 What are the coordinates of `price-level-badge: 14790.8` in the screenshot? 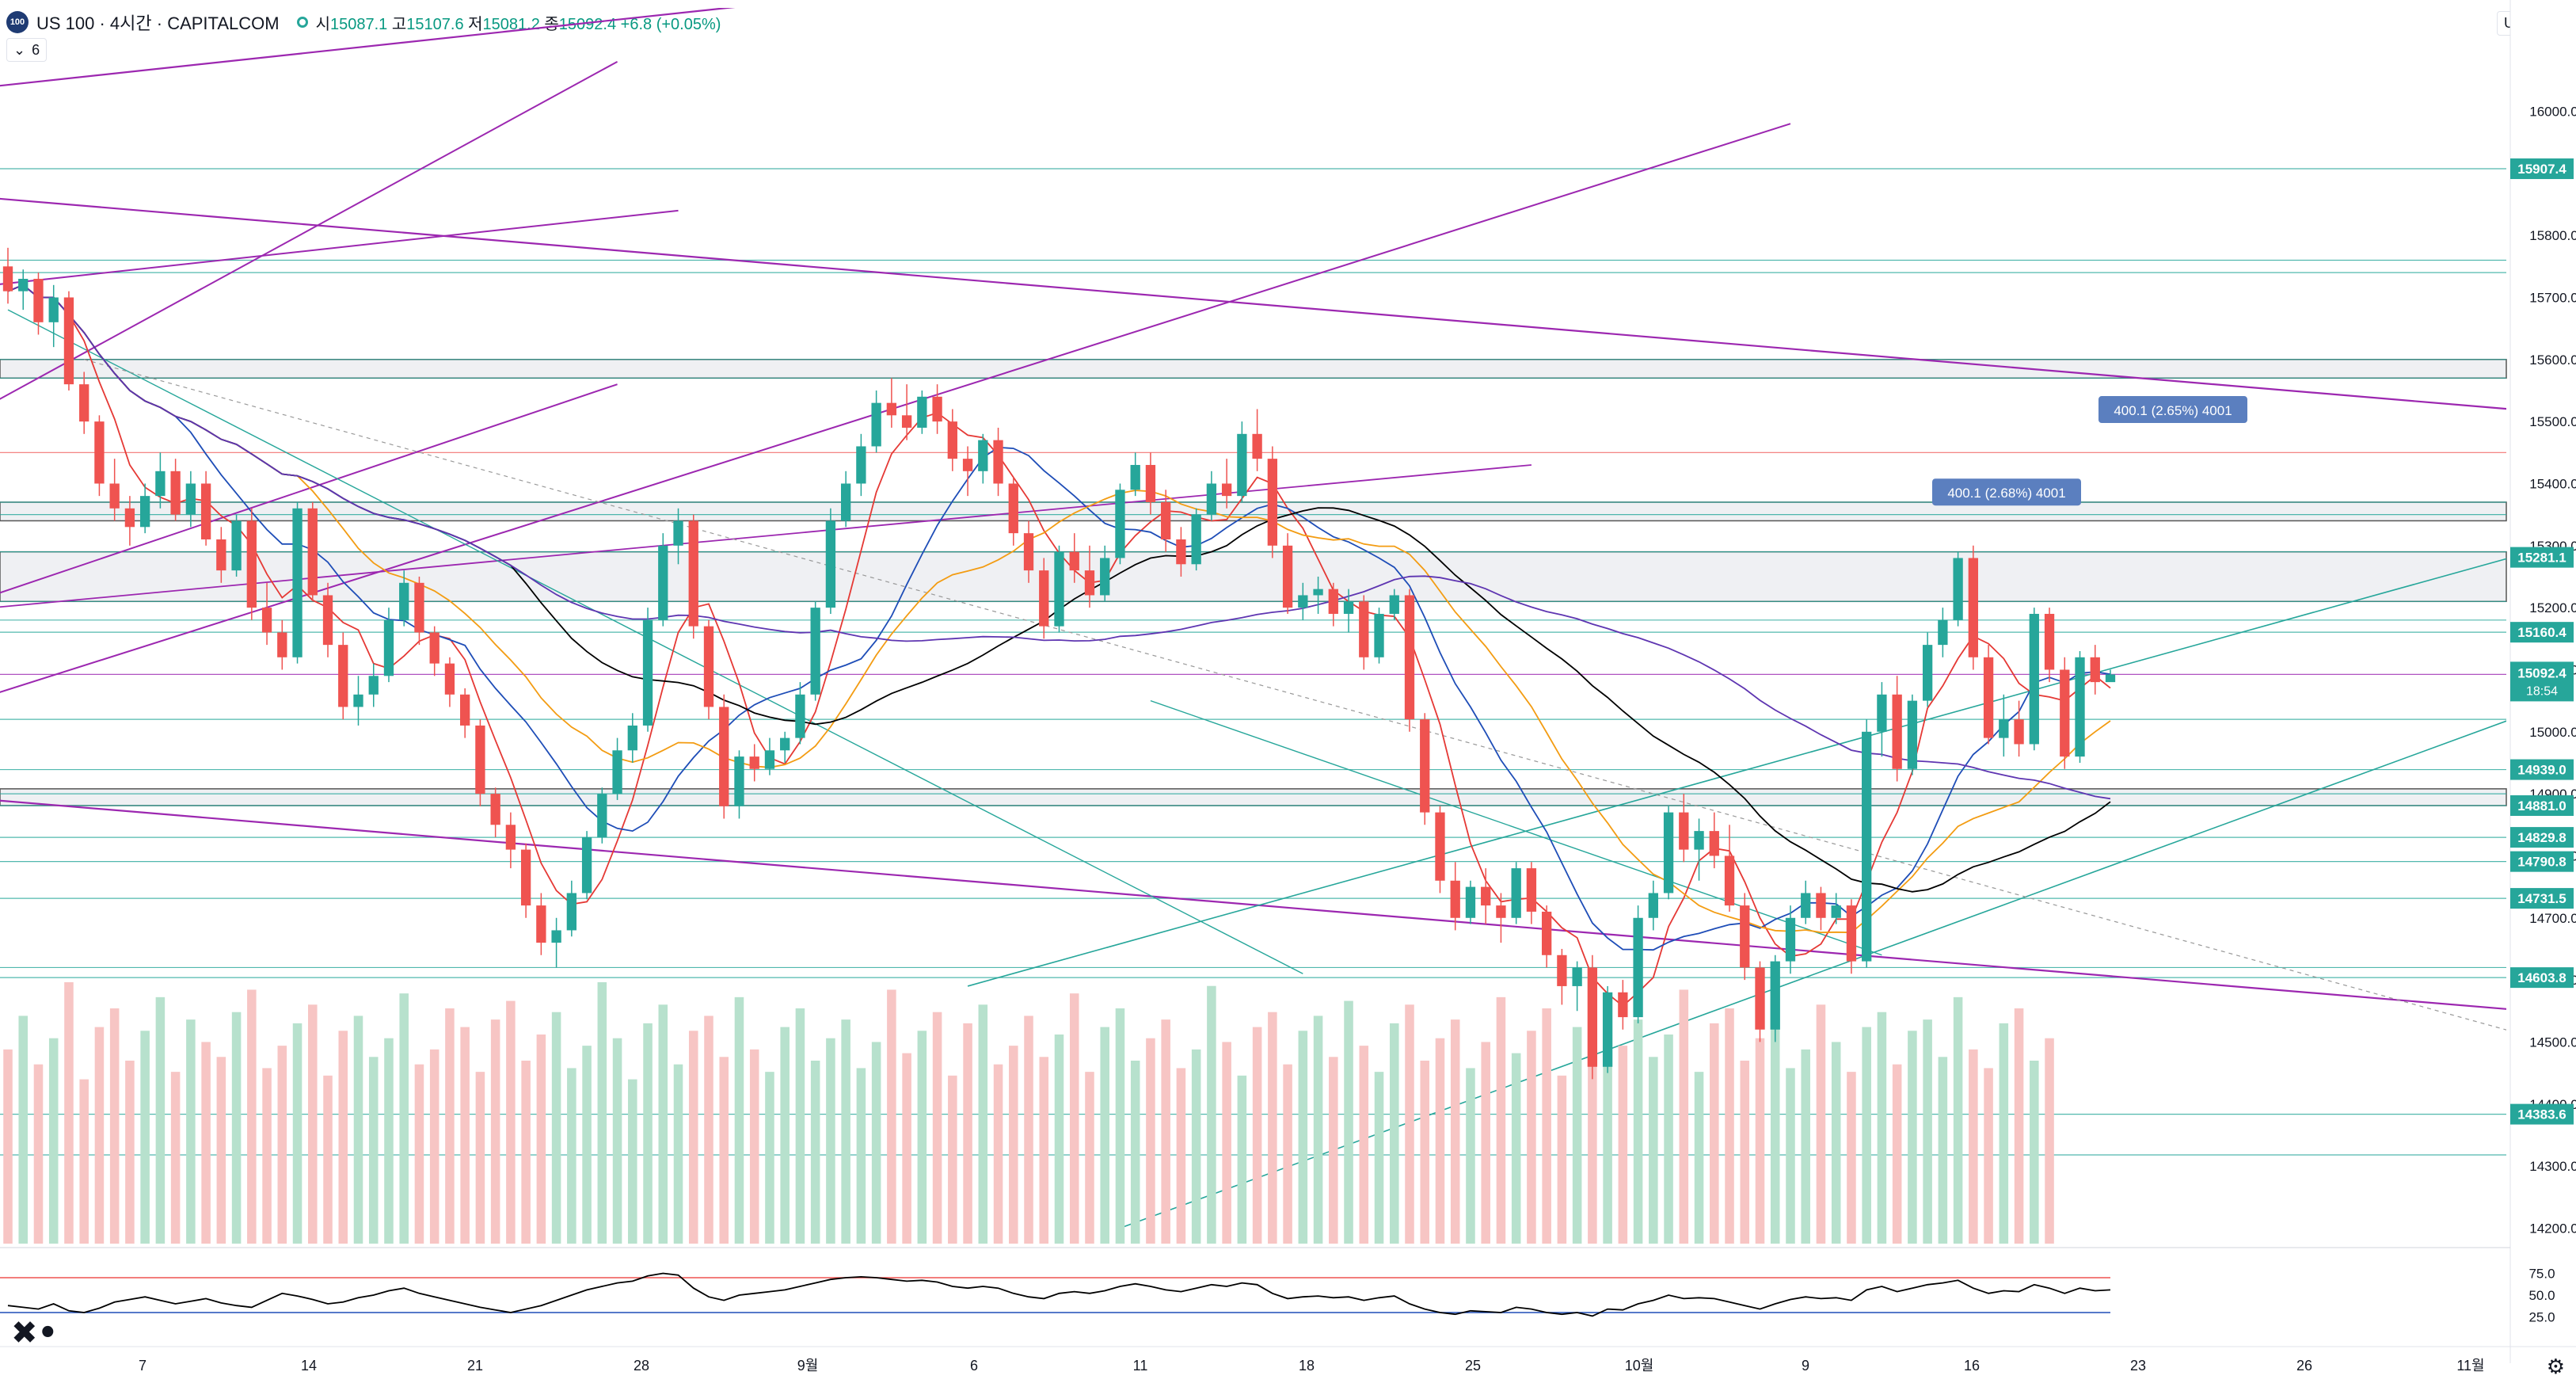 It's located at (2542, 862).